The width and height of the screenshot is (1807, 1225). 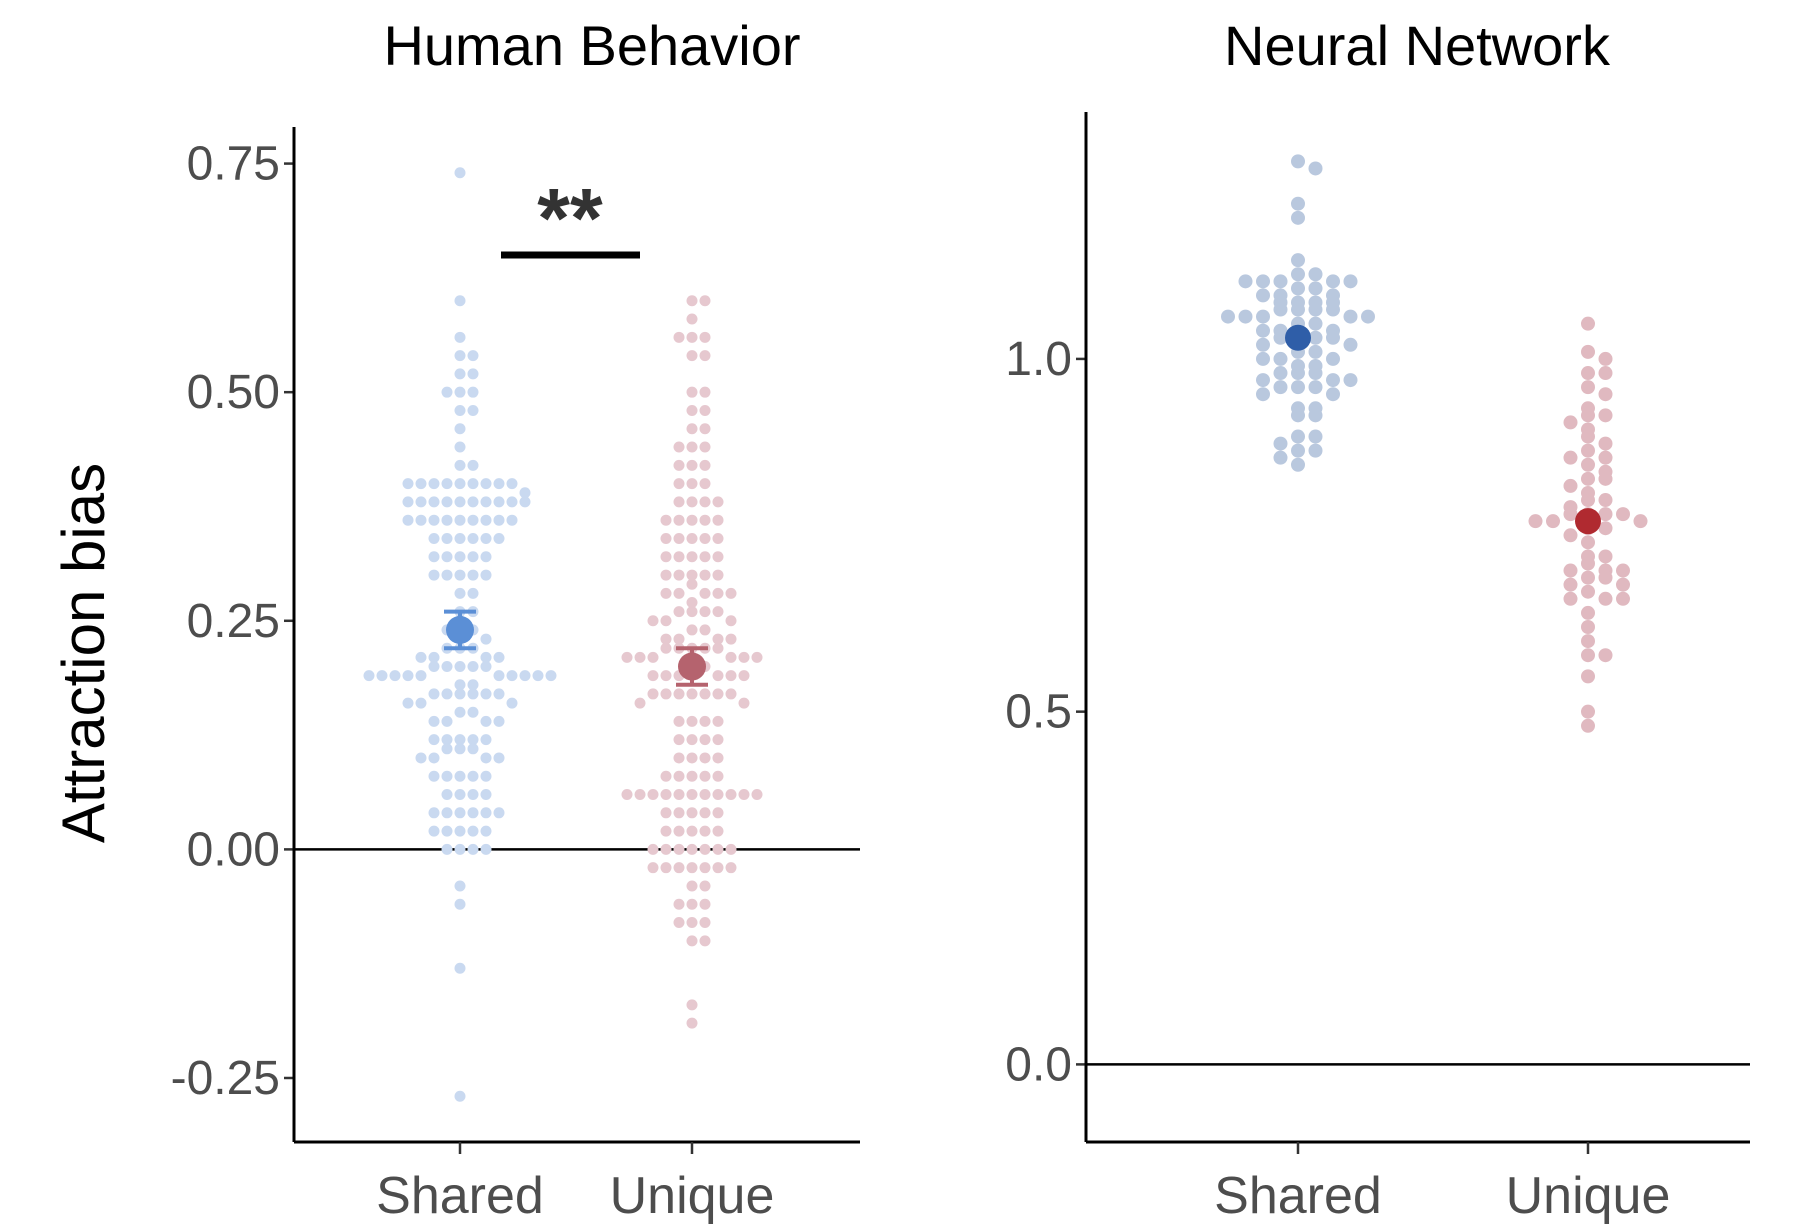 What do you see at coordinates (233, 621) in the screenshot?
I see `y-tick-label: 0.25` at bounding box center [233, 621].